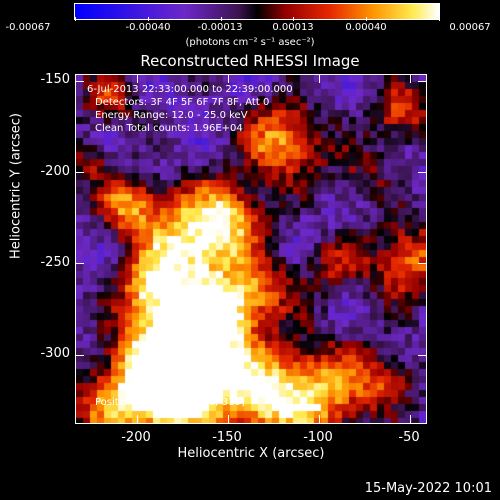  I want to click on x-tick-label: -100, so click(318, 437).